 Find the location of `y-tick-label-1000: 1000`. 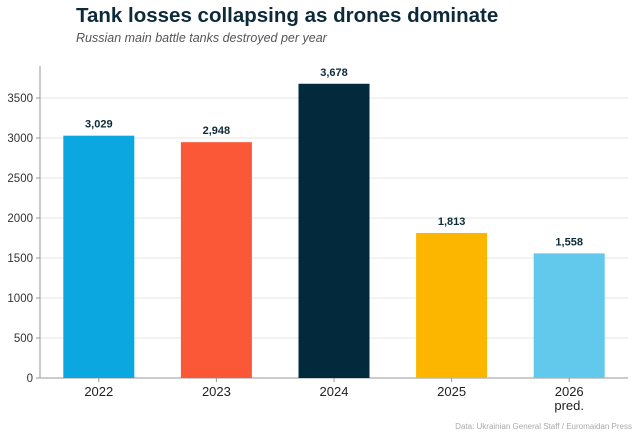

y-tick-label-1000: 1000 is located at coordinates (20, 299).